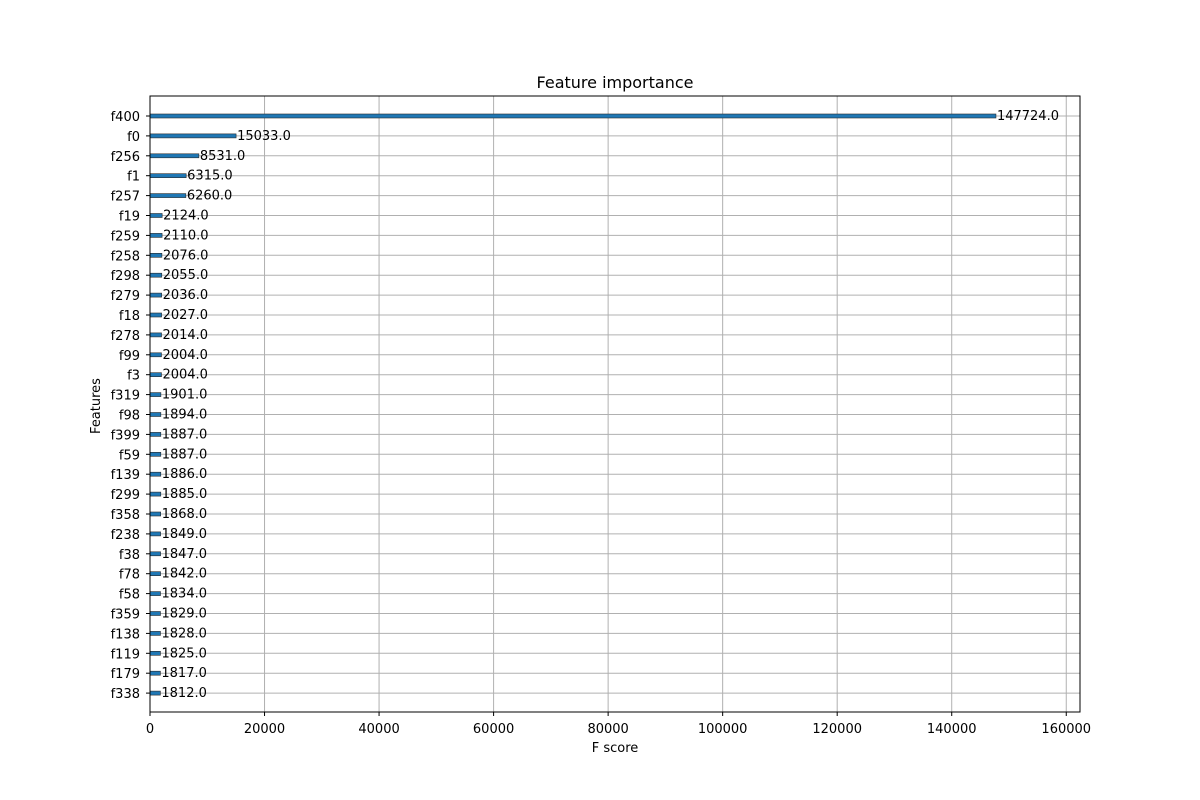 The height and width of the screenshot is (800, 1200). Describe the element at coordinates (185, 415) in the screenshot. I see `bar-value-label: 1894.0` at that location.